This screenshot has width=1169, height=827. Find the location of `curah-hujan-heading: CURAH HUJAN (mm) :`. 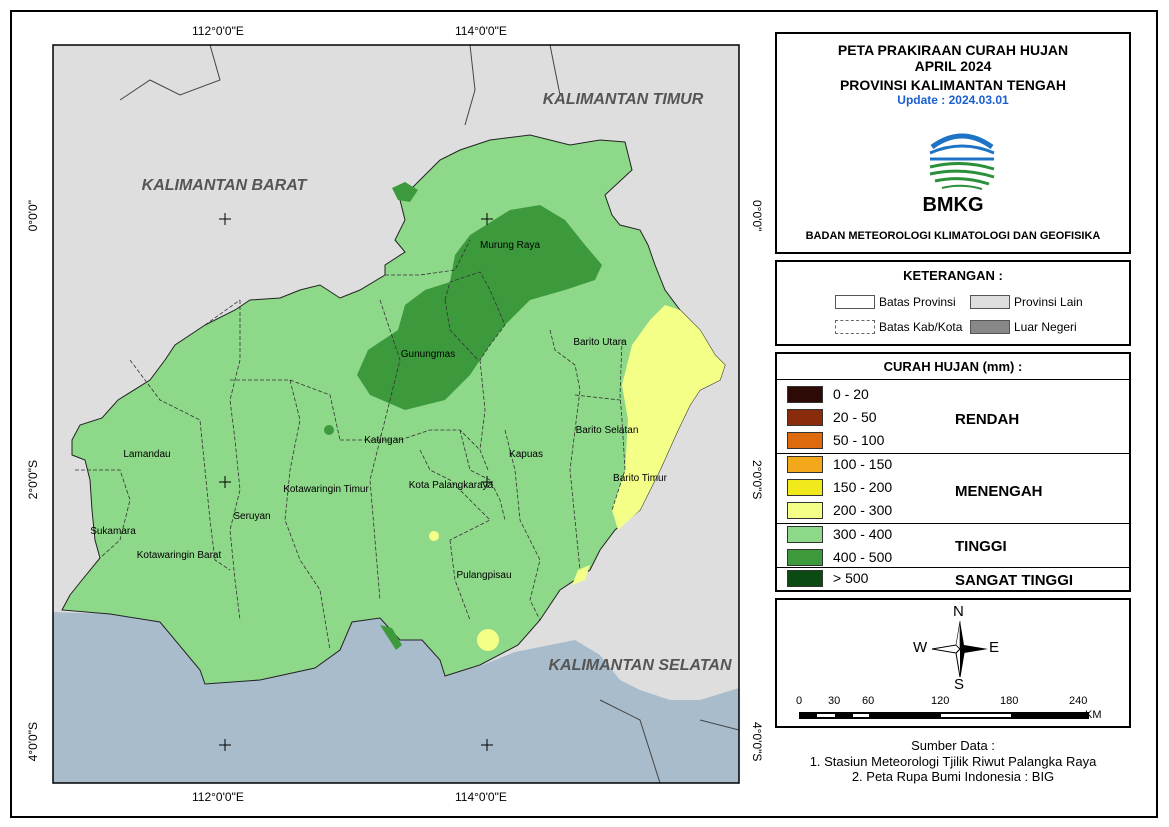

curah-hujan-heading: CURAH HUJAN (mm) : is located at coordinates (953, 366).